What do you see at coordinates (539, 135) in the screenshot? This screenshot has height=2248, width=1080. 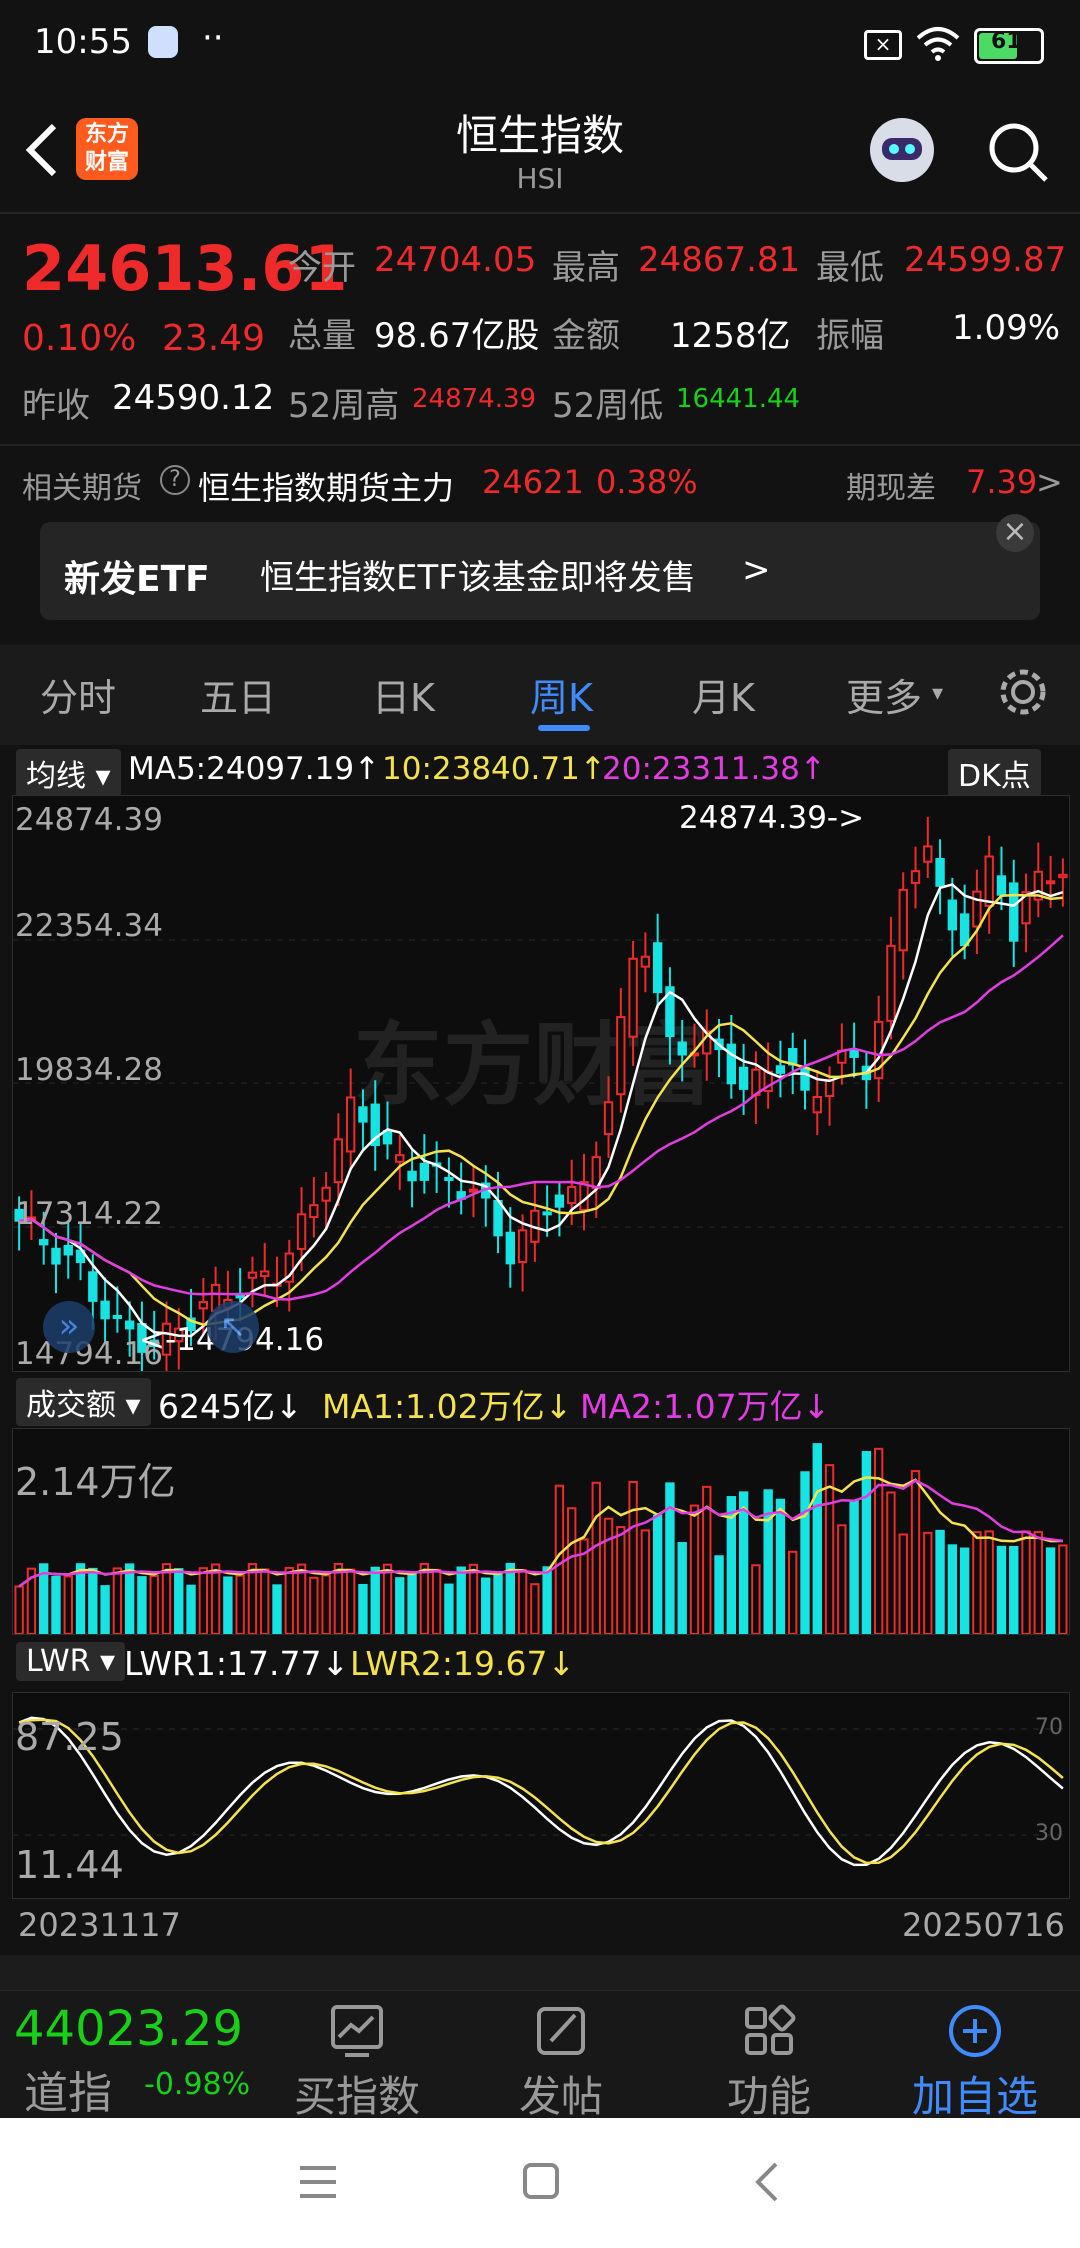 I see `page-title: 恒生指数` at bounding box center [539, 135].